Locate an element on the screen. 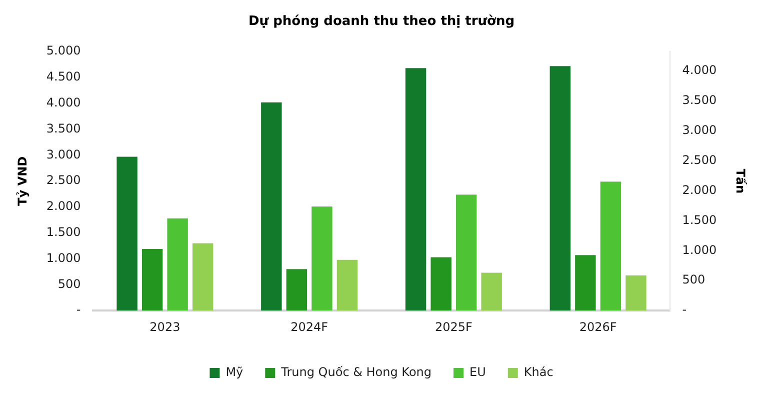 The width and height of the screenshot is (765, 397). x-tick-label: 2024F is located at coordinates (309, 327).